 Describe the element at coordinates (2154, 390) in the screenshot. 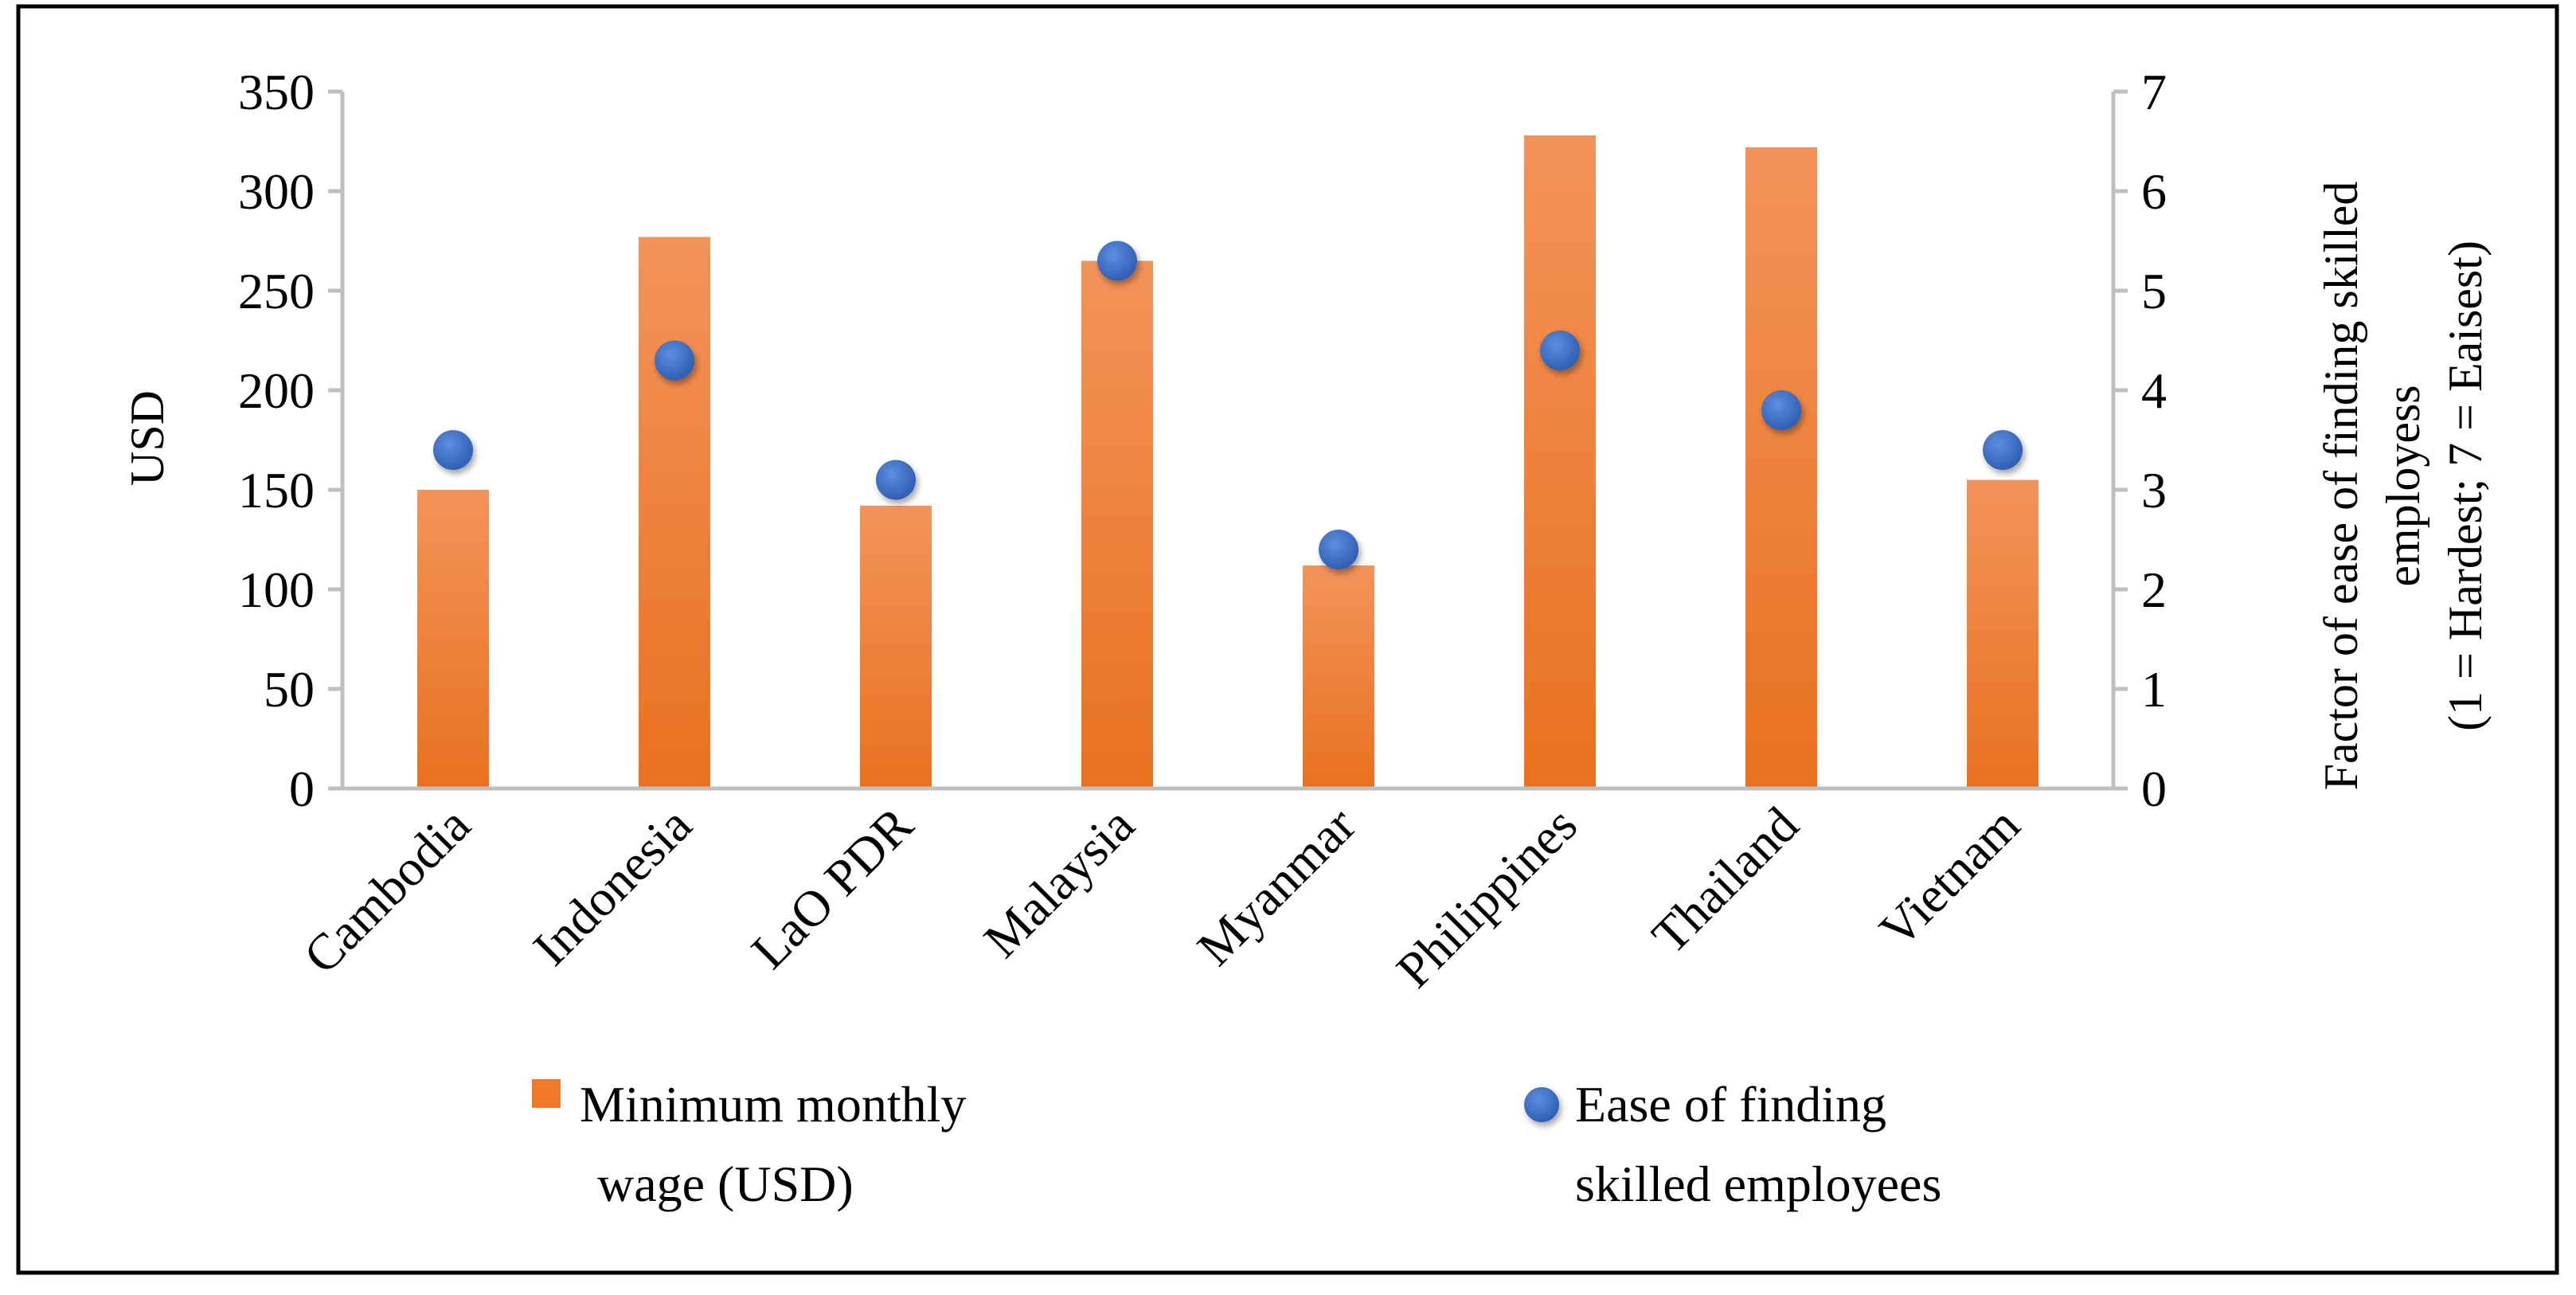

I see `right-tick-label: 4` at that location.